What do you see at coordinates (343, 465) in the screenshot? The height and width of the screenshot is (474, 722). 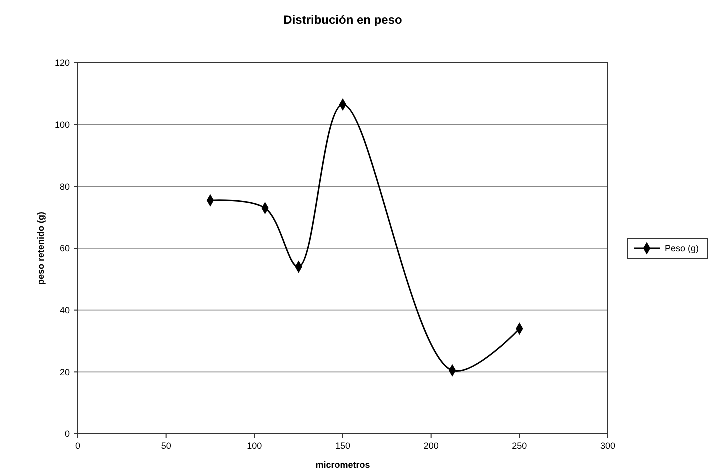 I see `x-axis-title: micrometros` at bounding box center [343, 465].